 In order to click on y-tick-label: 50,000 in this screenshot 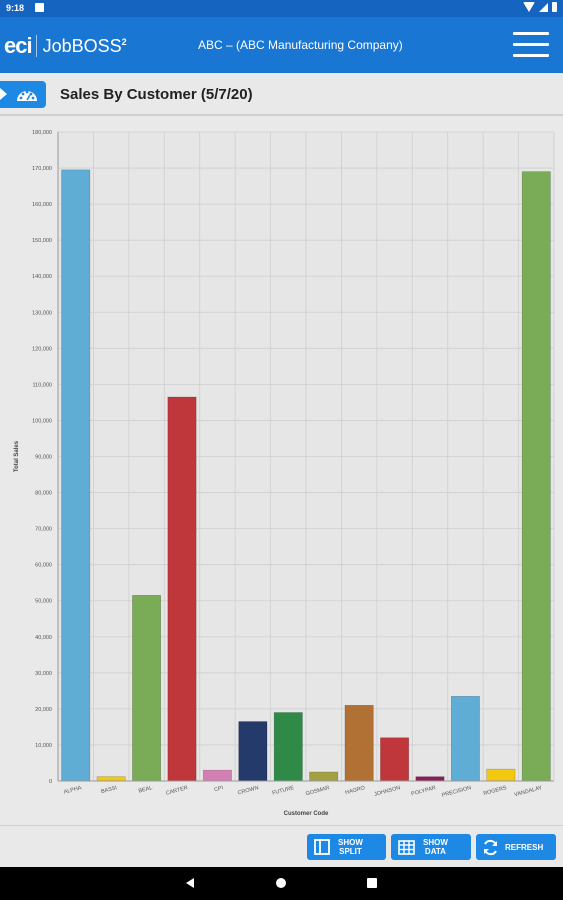, I will do `click(43, 602)`.